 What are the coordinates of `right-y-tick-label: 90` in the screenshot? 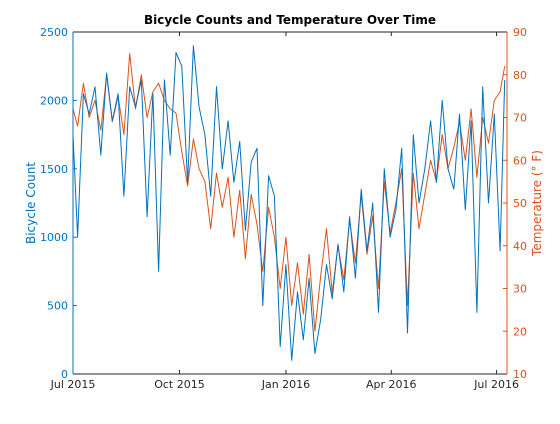 It's located at (520, 32).